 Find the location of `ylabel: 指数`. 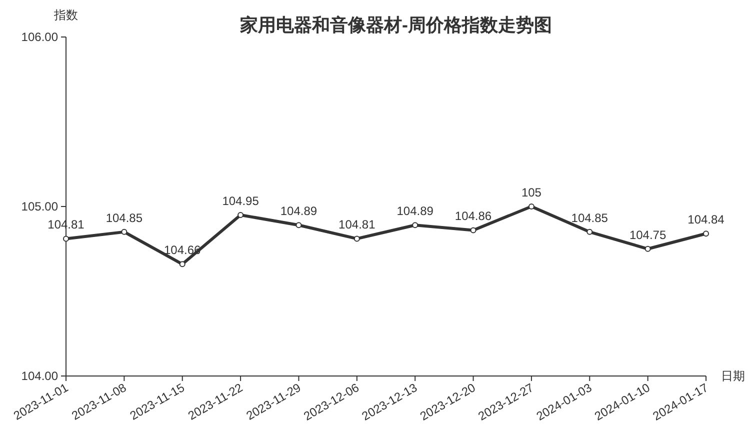

ylabel: 指数 is located at coordinates (66, 15).